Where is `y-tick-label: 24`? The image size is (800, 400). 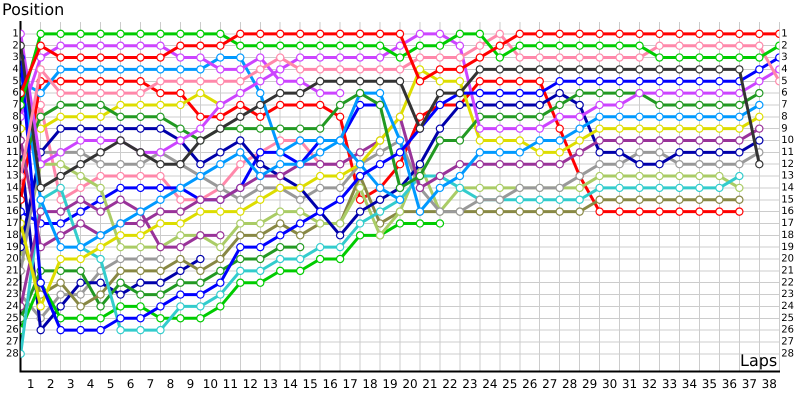
y-tick-label: 24 is located at coordinates (12, 306).